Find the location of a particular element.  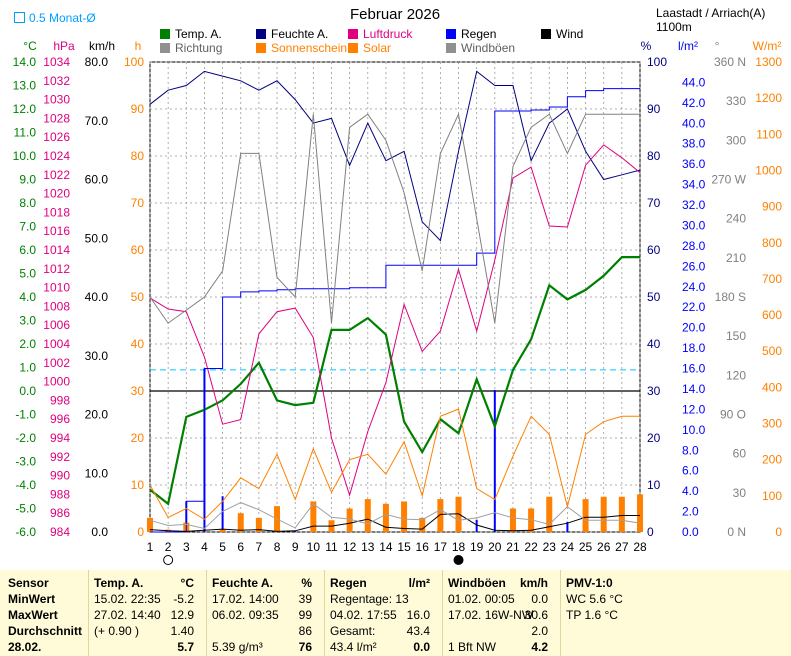

day-tick-label: 10 is located at coordinates (314, 547).